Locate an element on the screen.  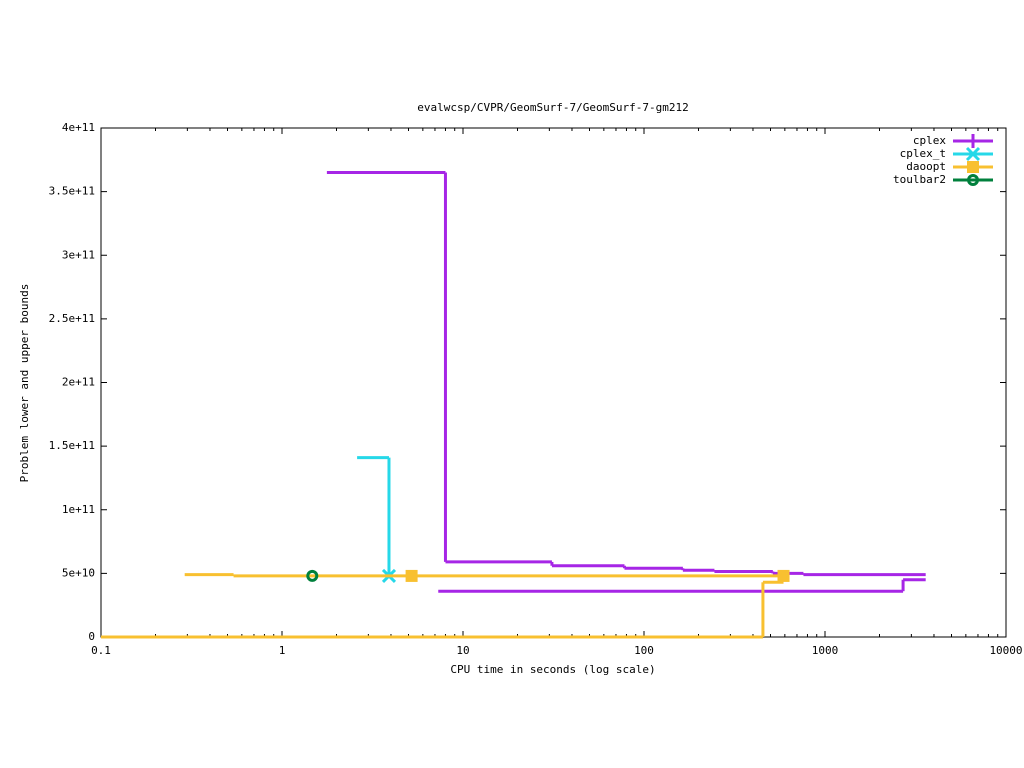
y-tick-label: 0 is located at coordinates (91, 636).